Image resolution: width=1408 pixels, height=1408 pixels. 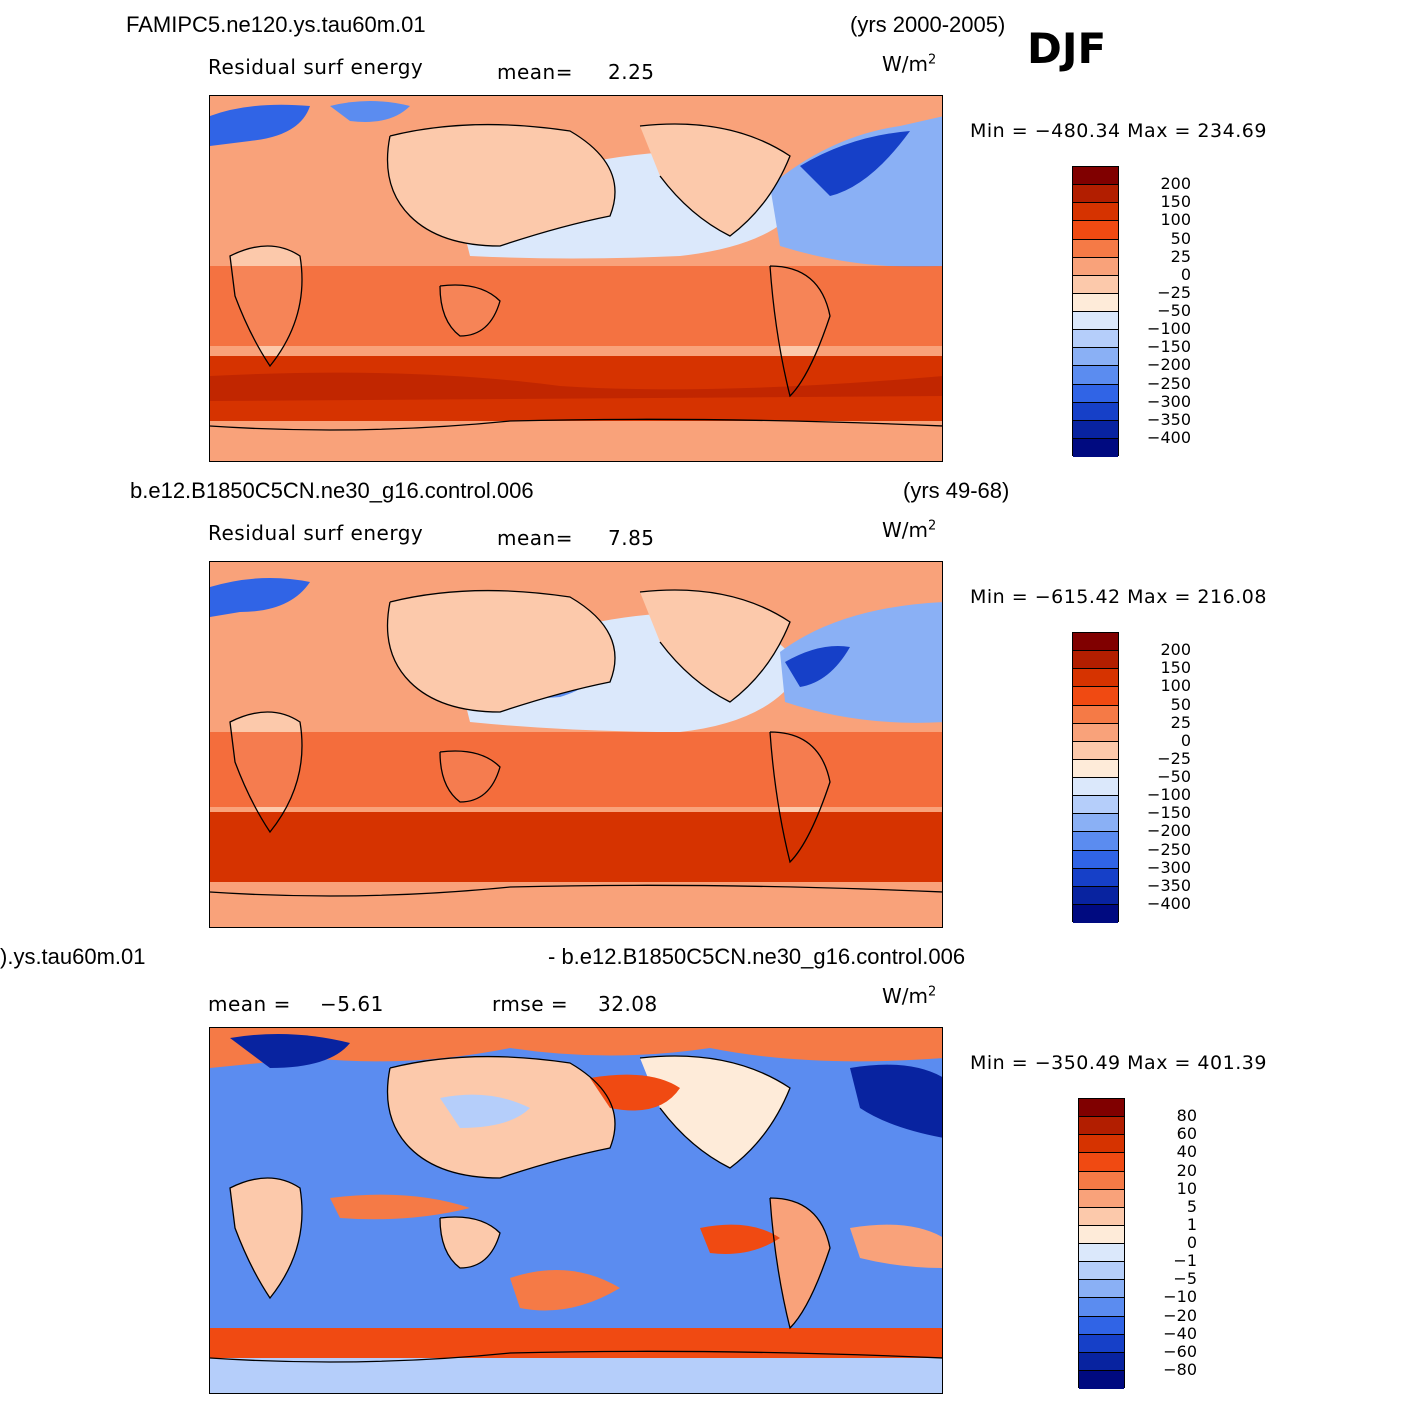 I want to click on panel3-mean-value: −5.61, so click(x=352, y=1004).